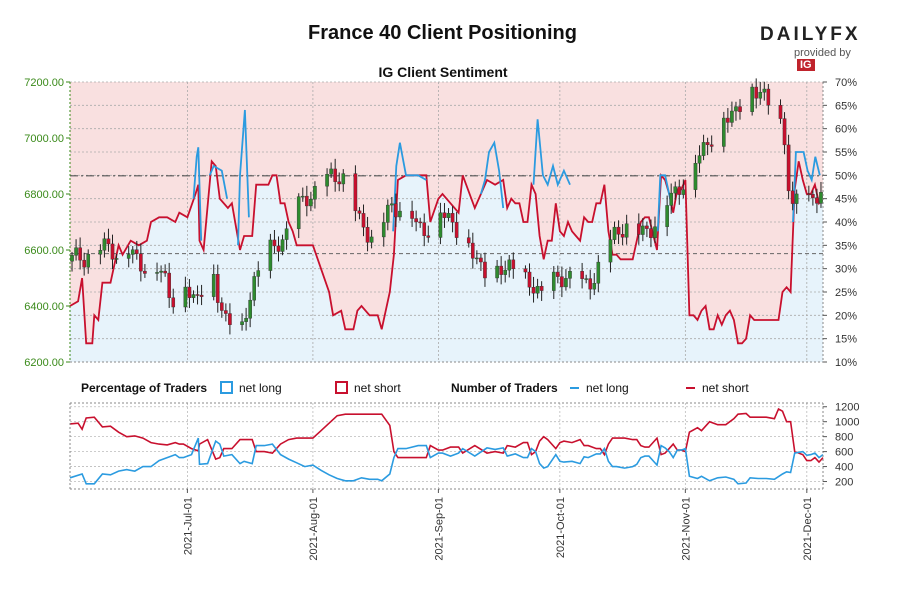 The image size is (900, 600). Describe the element at coordinates (846, 83) in the screenshot. I see `pct-tick-label: 70%` at that location.